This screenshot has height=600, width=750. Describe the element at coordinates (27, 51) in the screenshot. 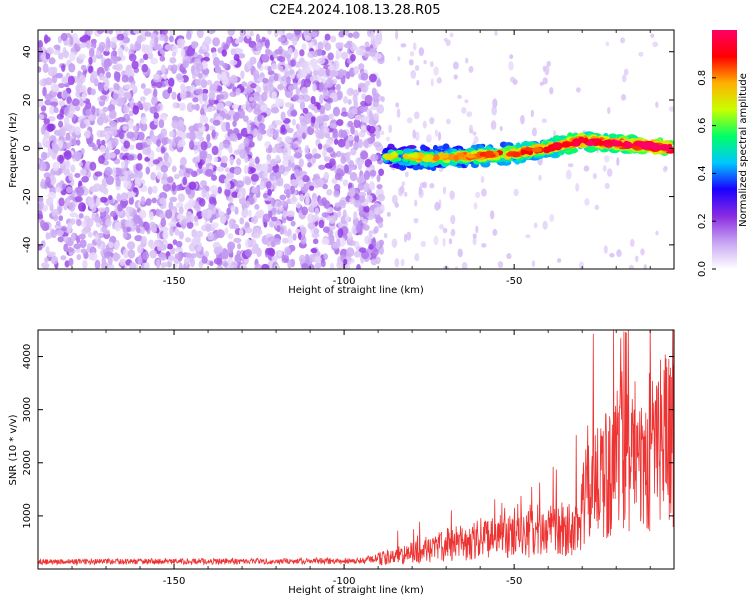

I see `y-tick-label: 40` at that location.